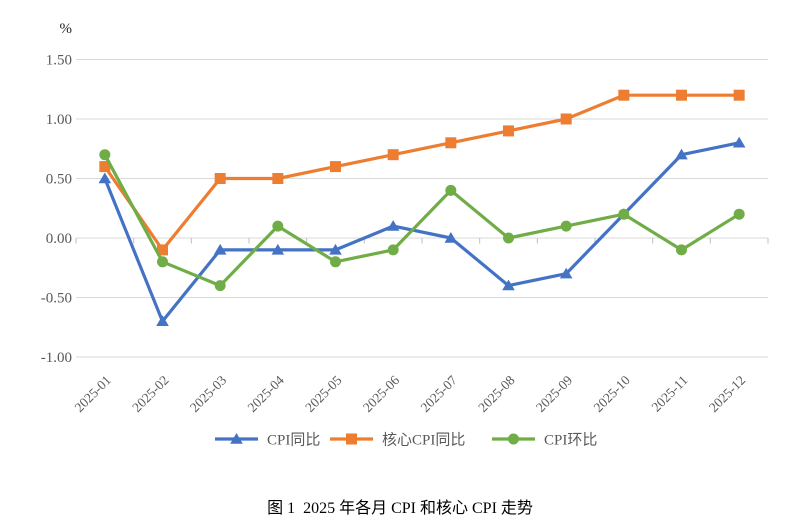  Describe the element at coordinates (293, 440) in the screenshot. I see `legend-label: CPI同比` at that location.